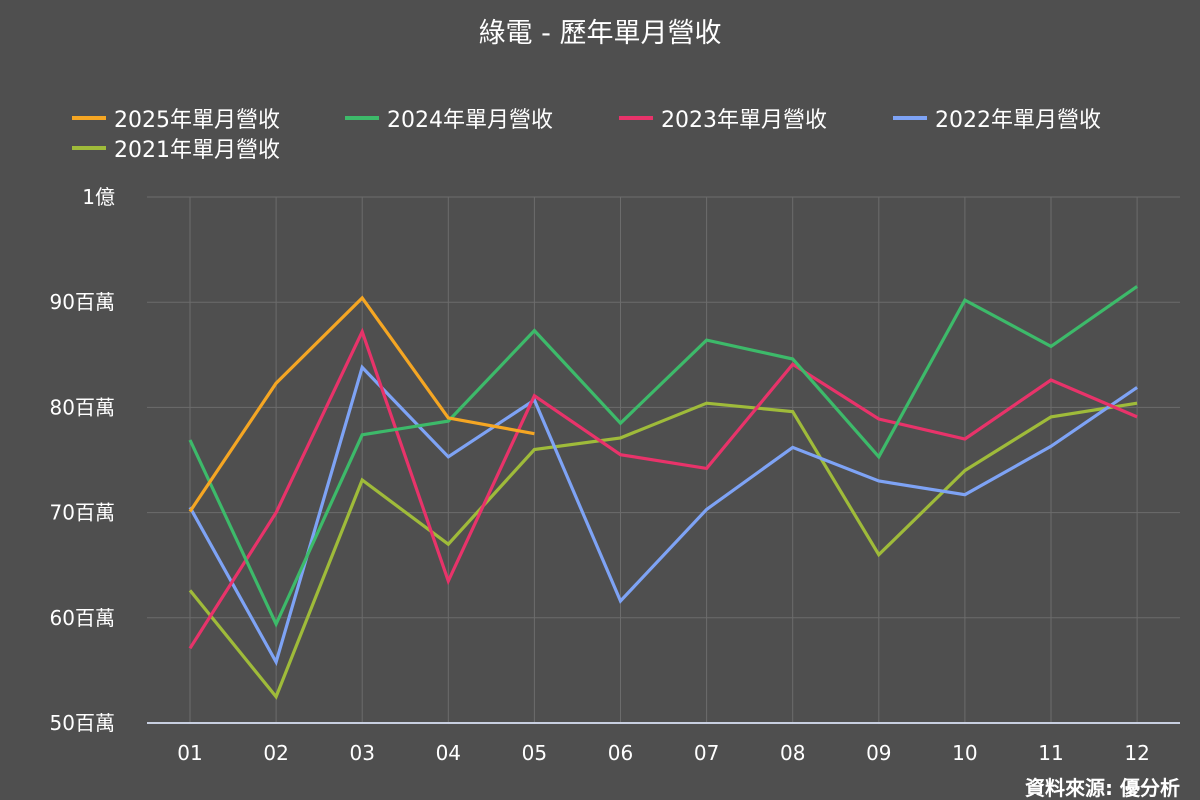 The height and width of the screenshot is (800, 1200). Describe the element at coordinates (82, 460) in the screenshot. I see `y-axis: 1億 90百萬 80百萬 70百萬 60百萬 50百萬` at that location.